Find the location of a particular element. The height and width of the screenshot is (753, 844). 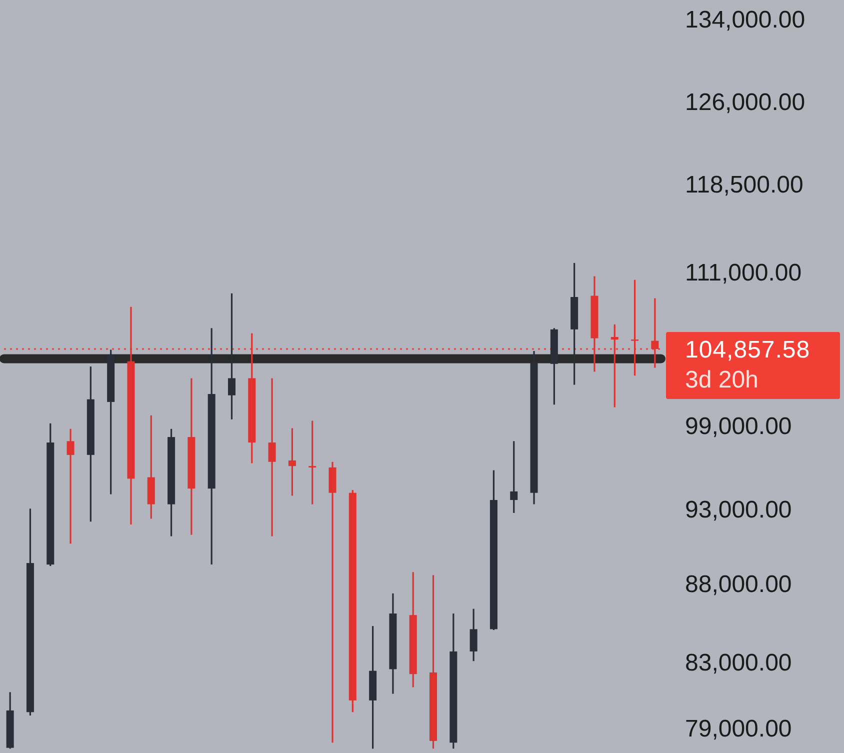

ref-line-label: 104,857.58 is located at coordinates (747, 350).